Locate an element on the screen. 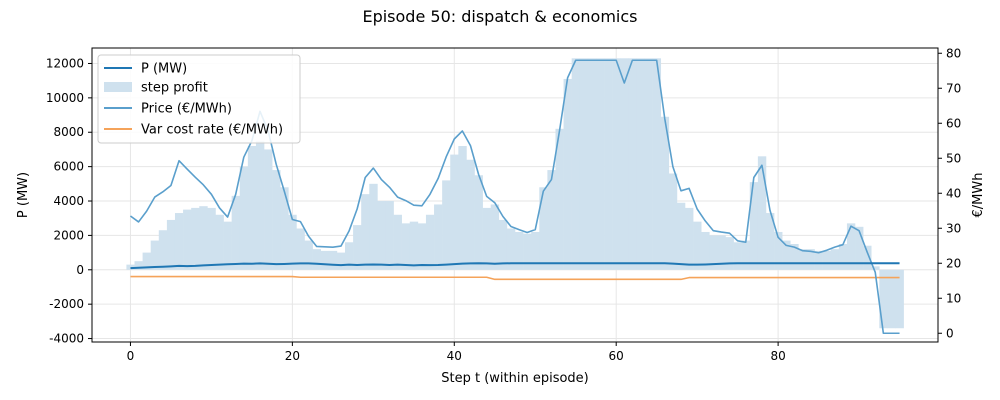 This screenshot has width=1000, height=400. varcost-line is located at coordinates (515, 278).